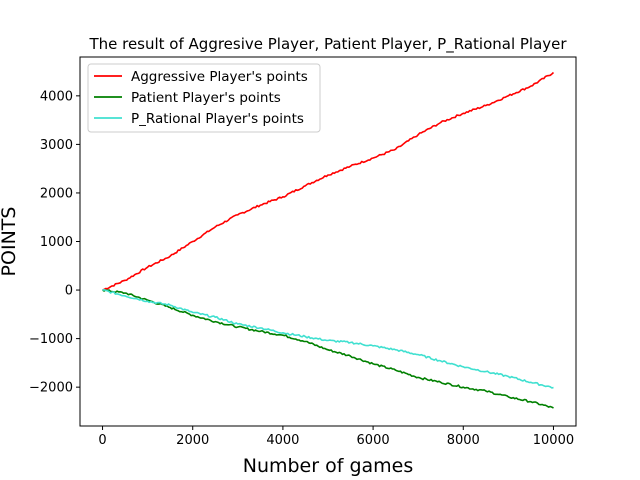  I want to click on y-tick-label: −2000, so click(51, 388).